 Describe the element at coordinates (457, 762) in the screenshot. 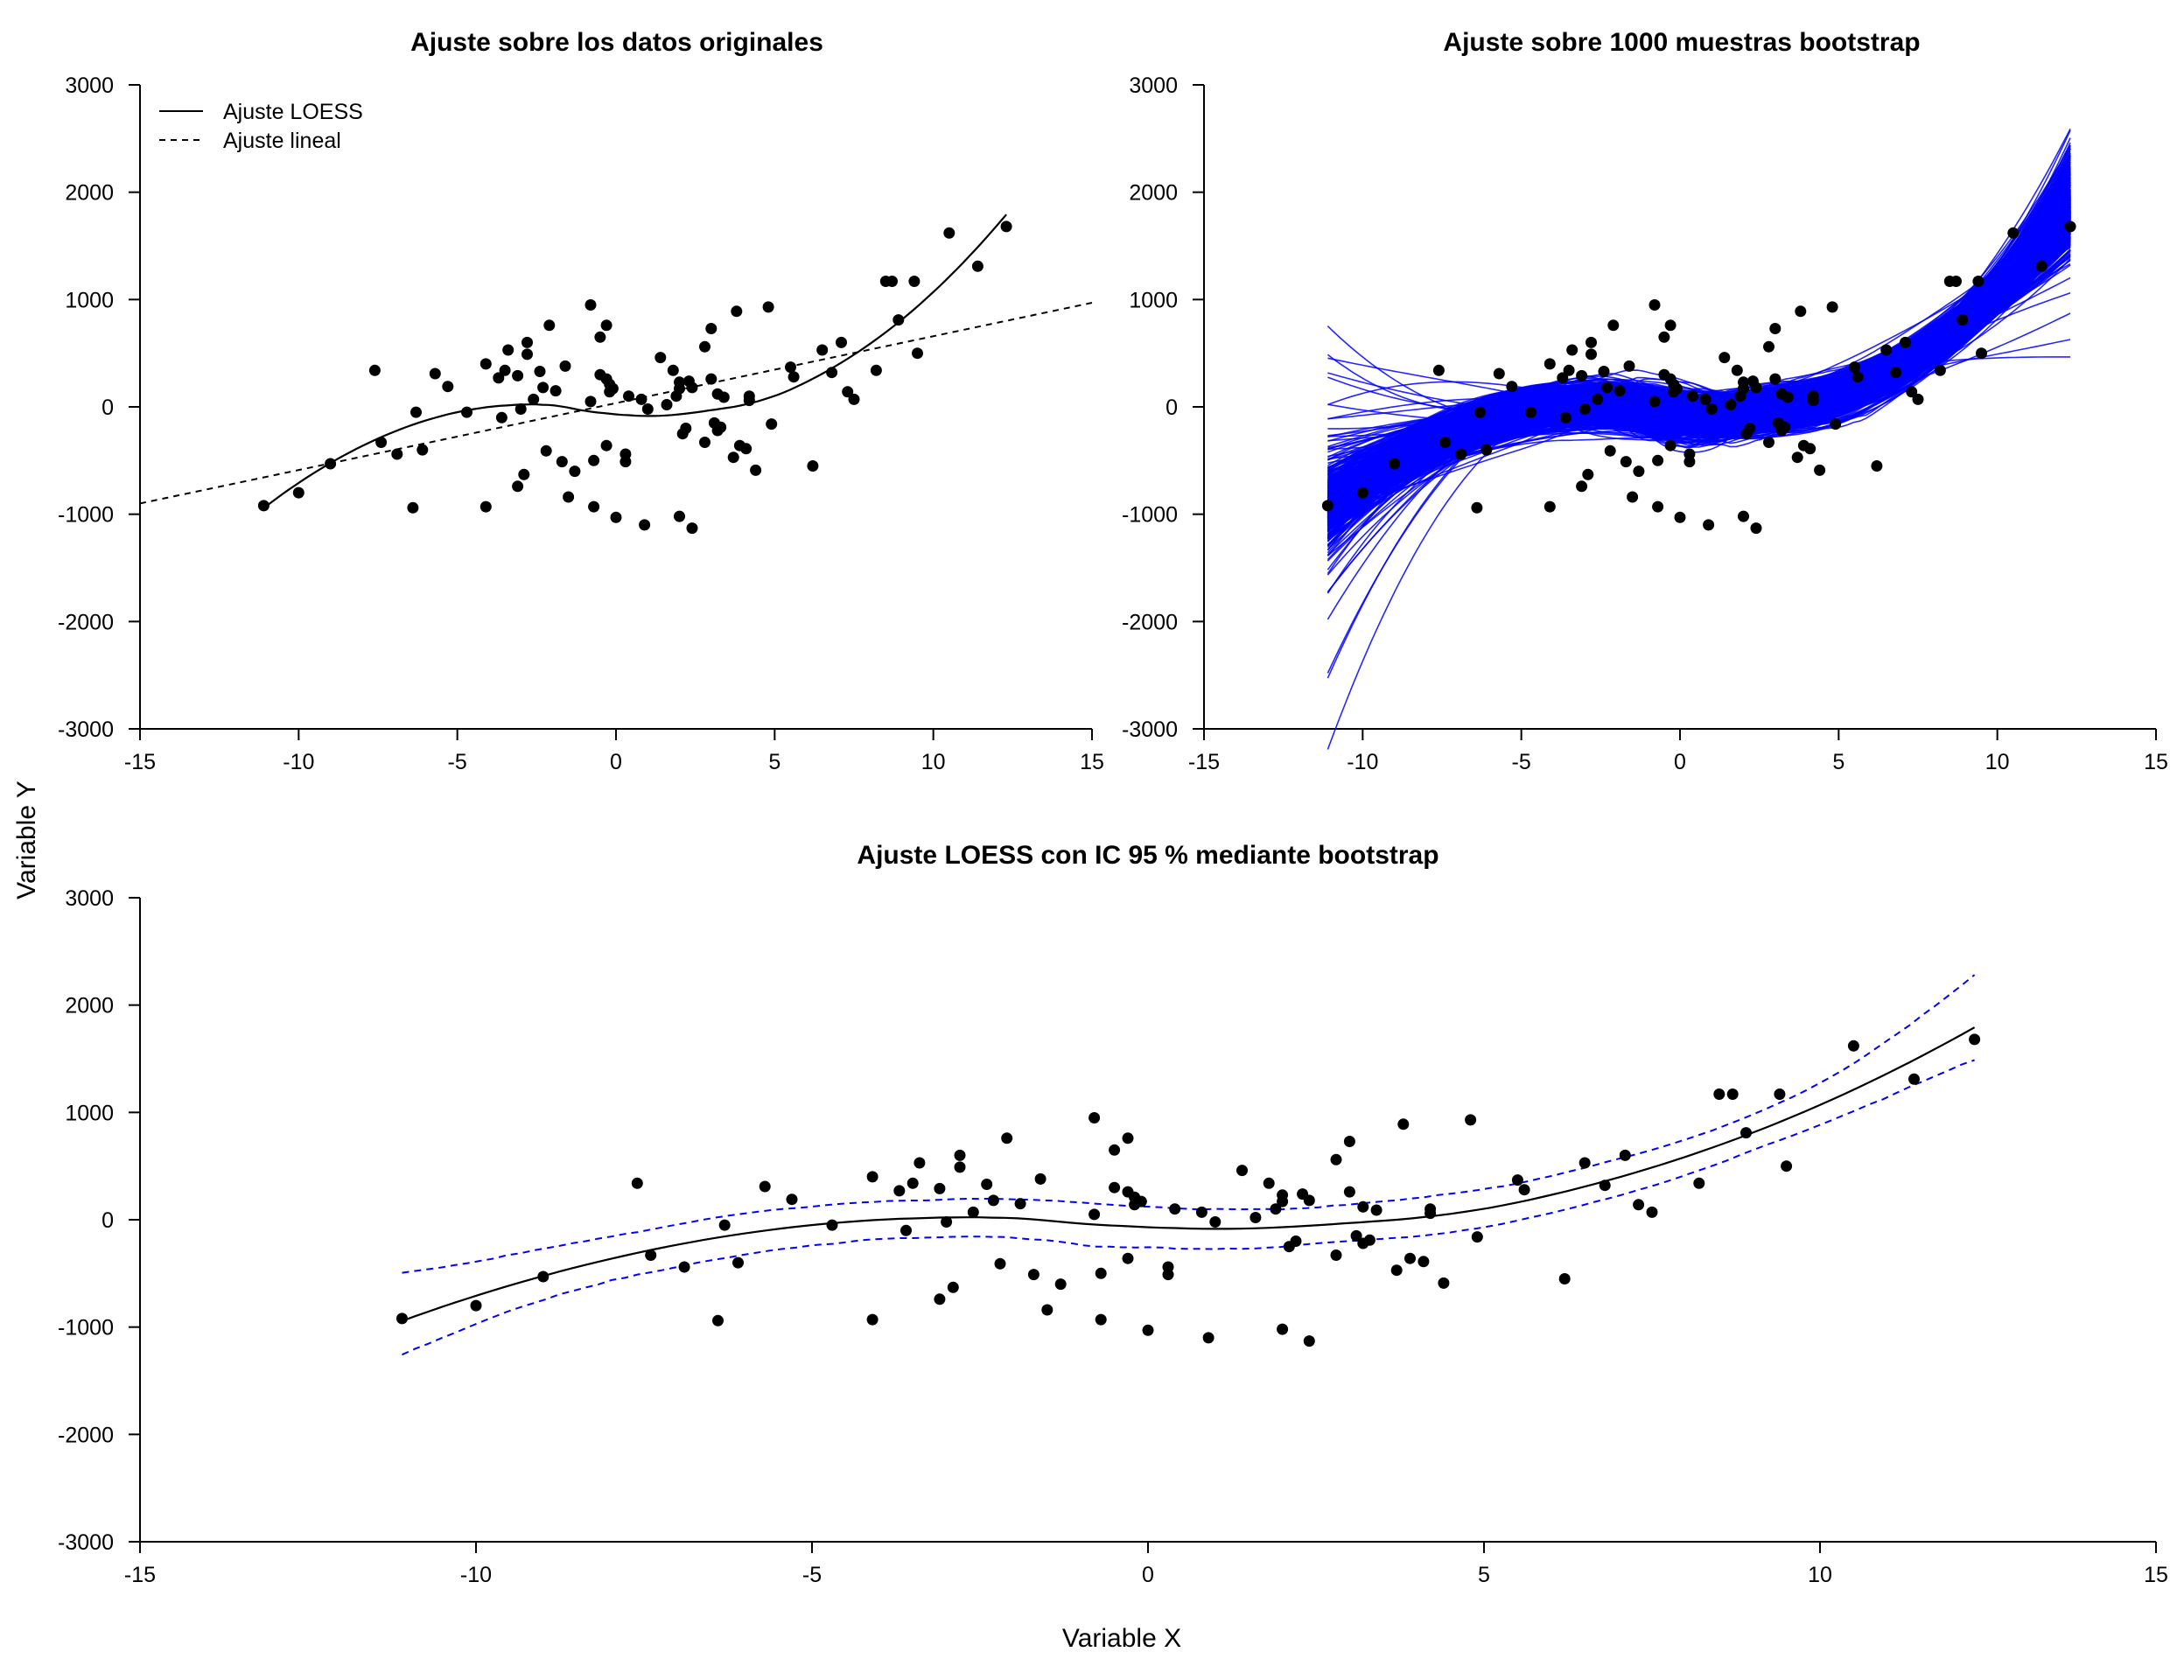

I see `x-tick-label: -5` at that location.